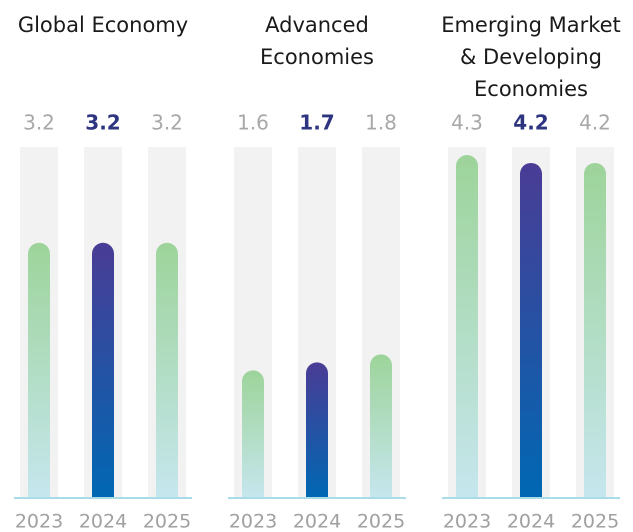 The image size is (633, 532). Describe the element at coordinates (316, 123) in the screenshot. I see `value-label: 1.7` at that location.